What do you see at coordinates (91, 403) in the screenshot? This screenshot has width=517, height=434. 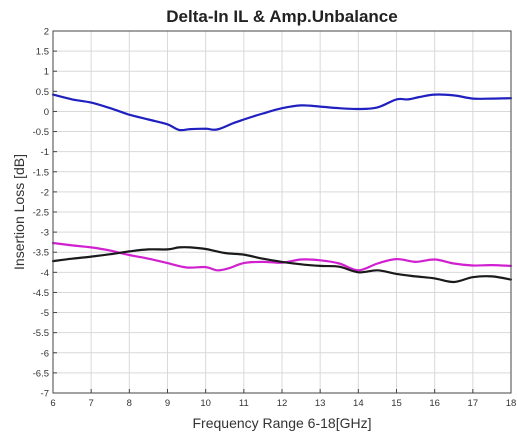 I see `x-tick-label-1: 7` at bounding box center [91, 403].